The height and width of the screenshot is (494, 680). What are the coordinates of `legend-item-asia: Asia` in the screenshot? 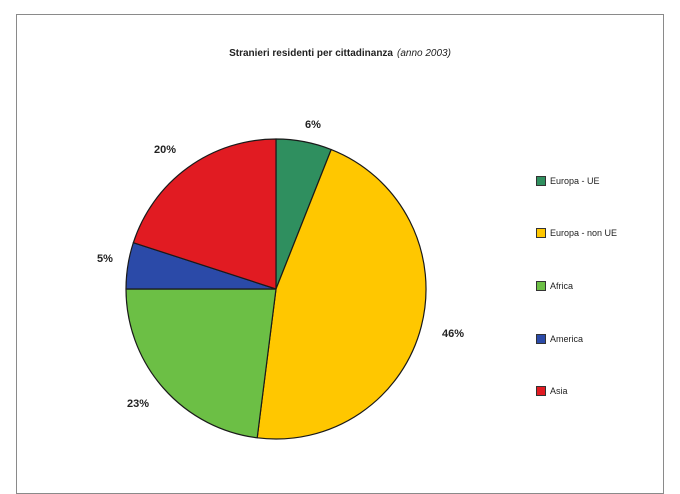 It's located at (552, 391).